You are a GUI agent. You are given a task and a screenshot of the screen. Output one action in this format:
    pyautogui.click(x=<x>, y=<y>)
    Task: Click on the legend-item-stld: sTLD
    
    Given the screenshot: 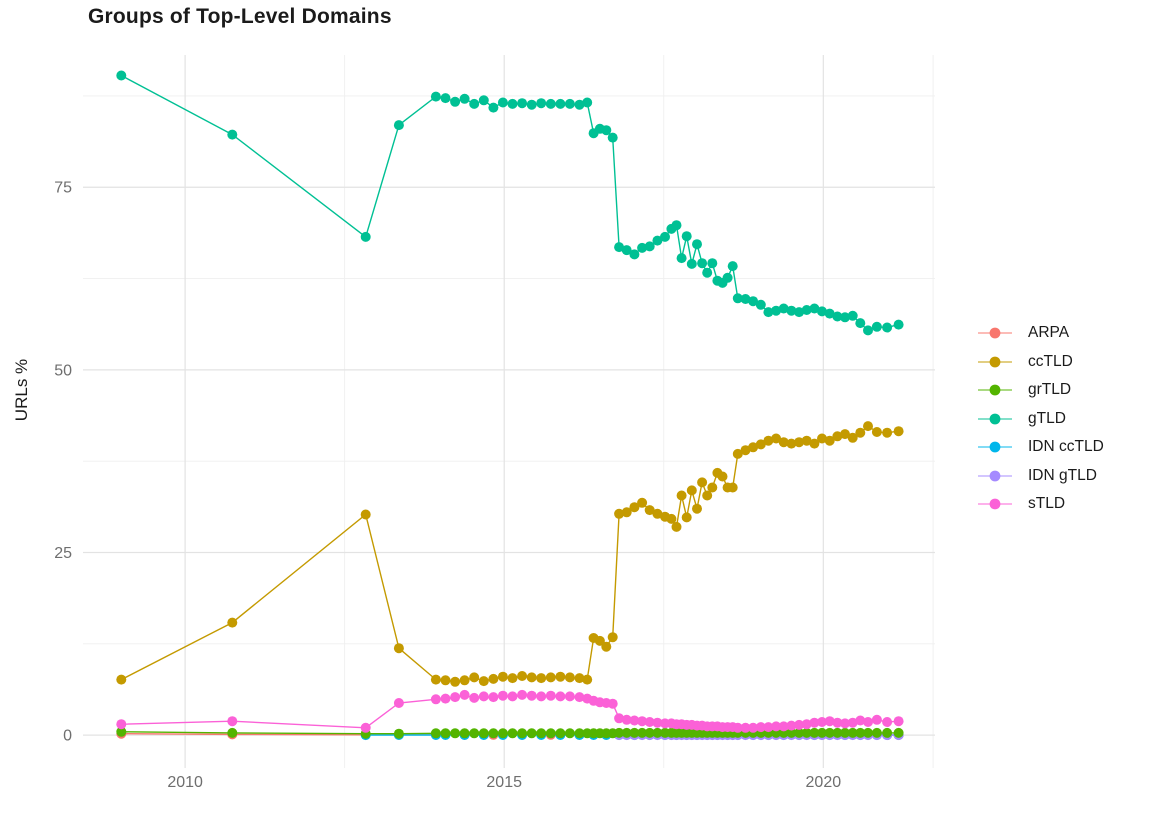 What is the action you would take?
    pyautogui.click(x=1040, y=504)
    